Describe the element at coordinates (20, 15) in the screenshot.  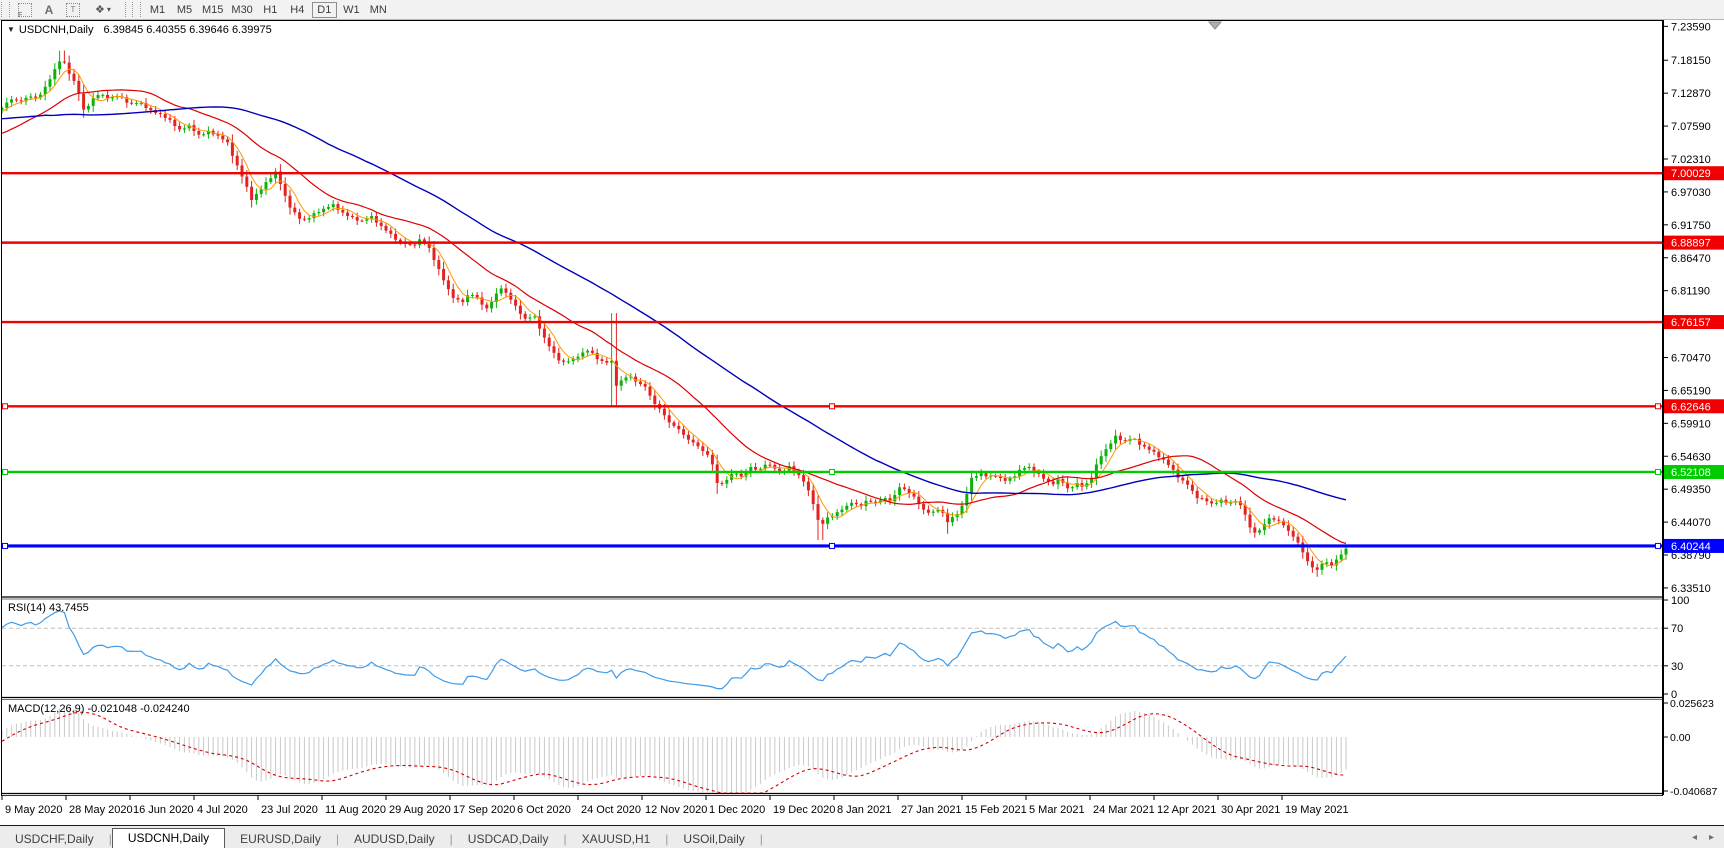
I see `f-glyph: F` at that location.